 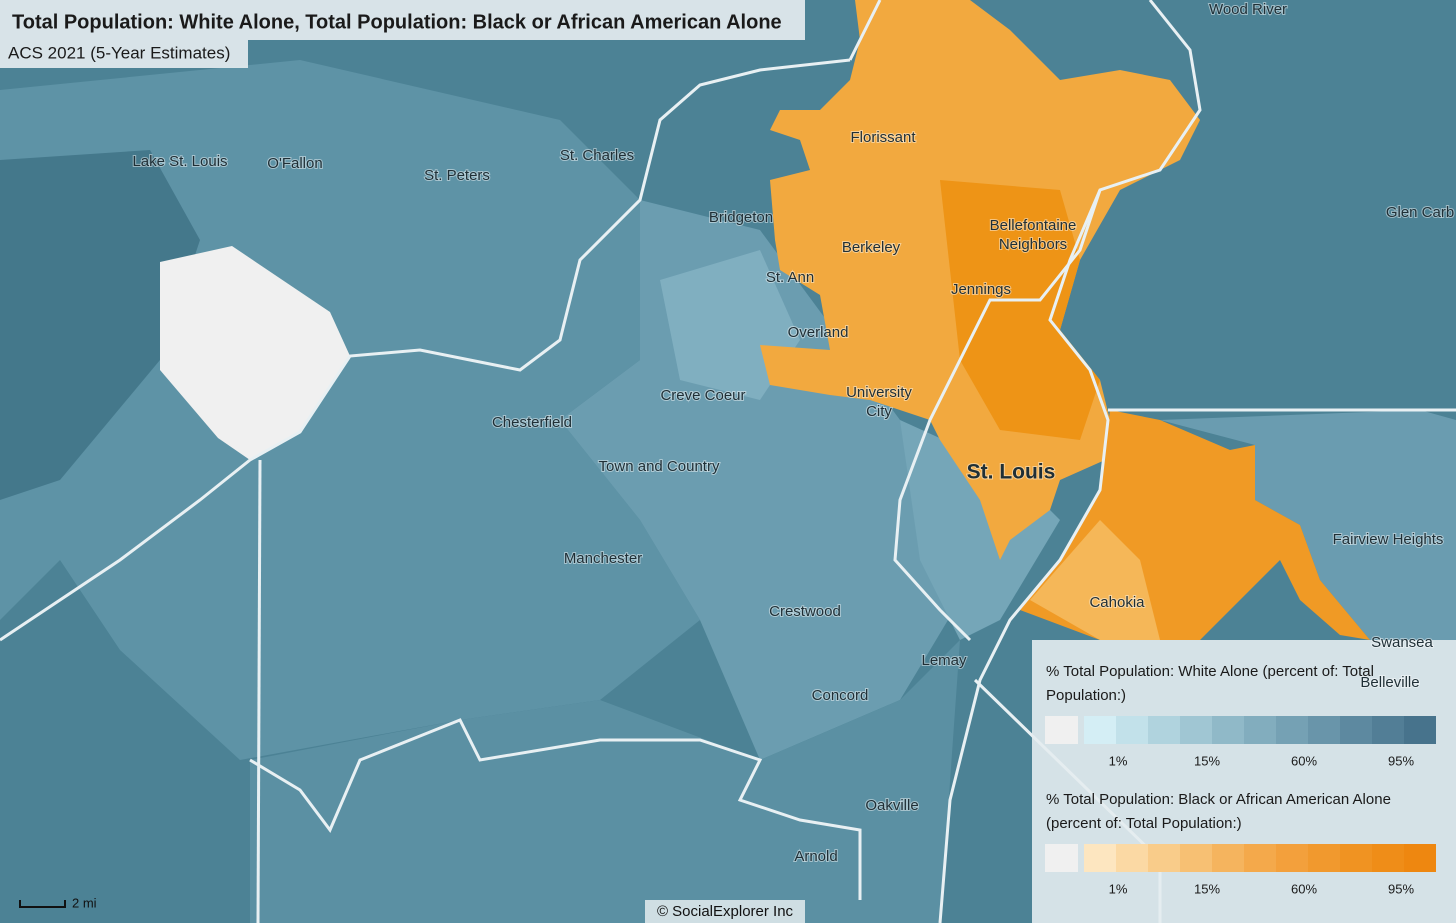 What do you see at coordinates (532, 422) in the screenshot?
I see `place-label: Chesterfield` at bounding box center [532, 422].